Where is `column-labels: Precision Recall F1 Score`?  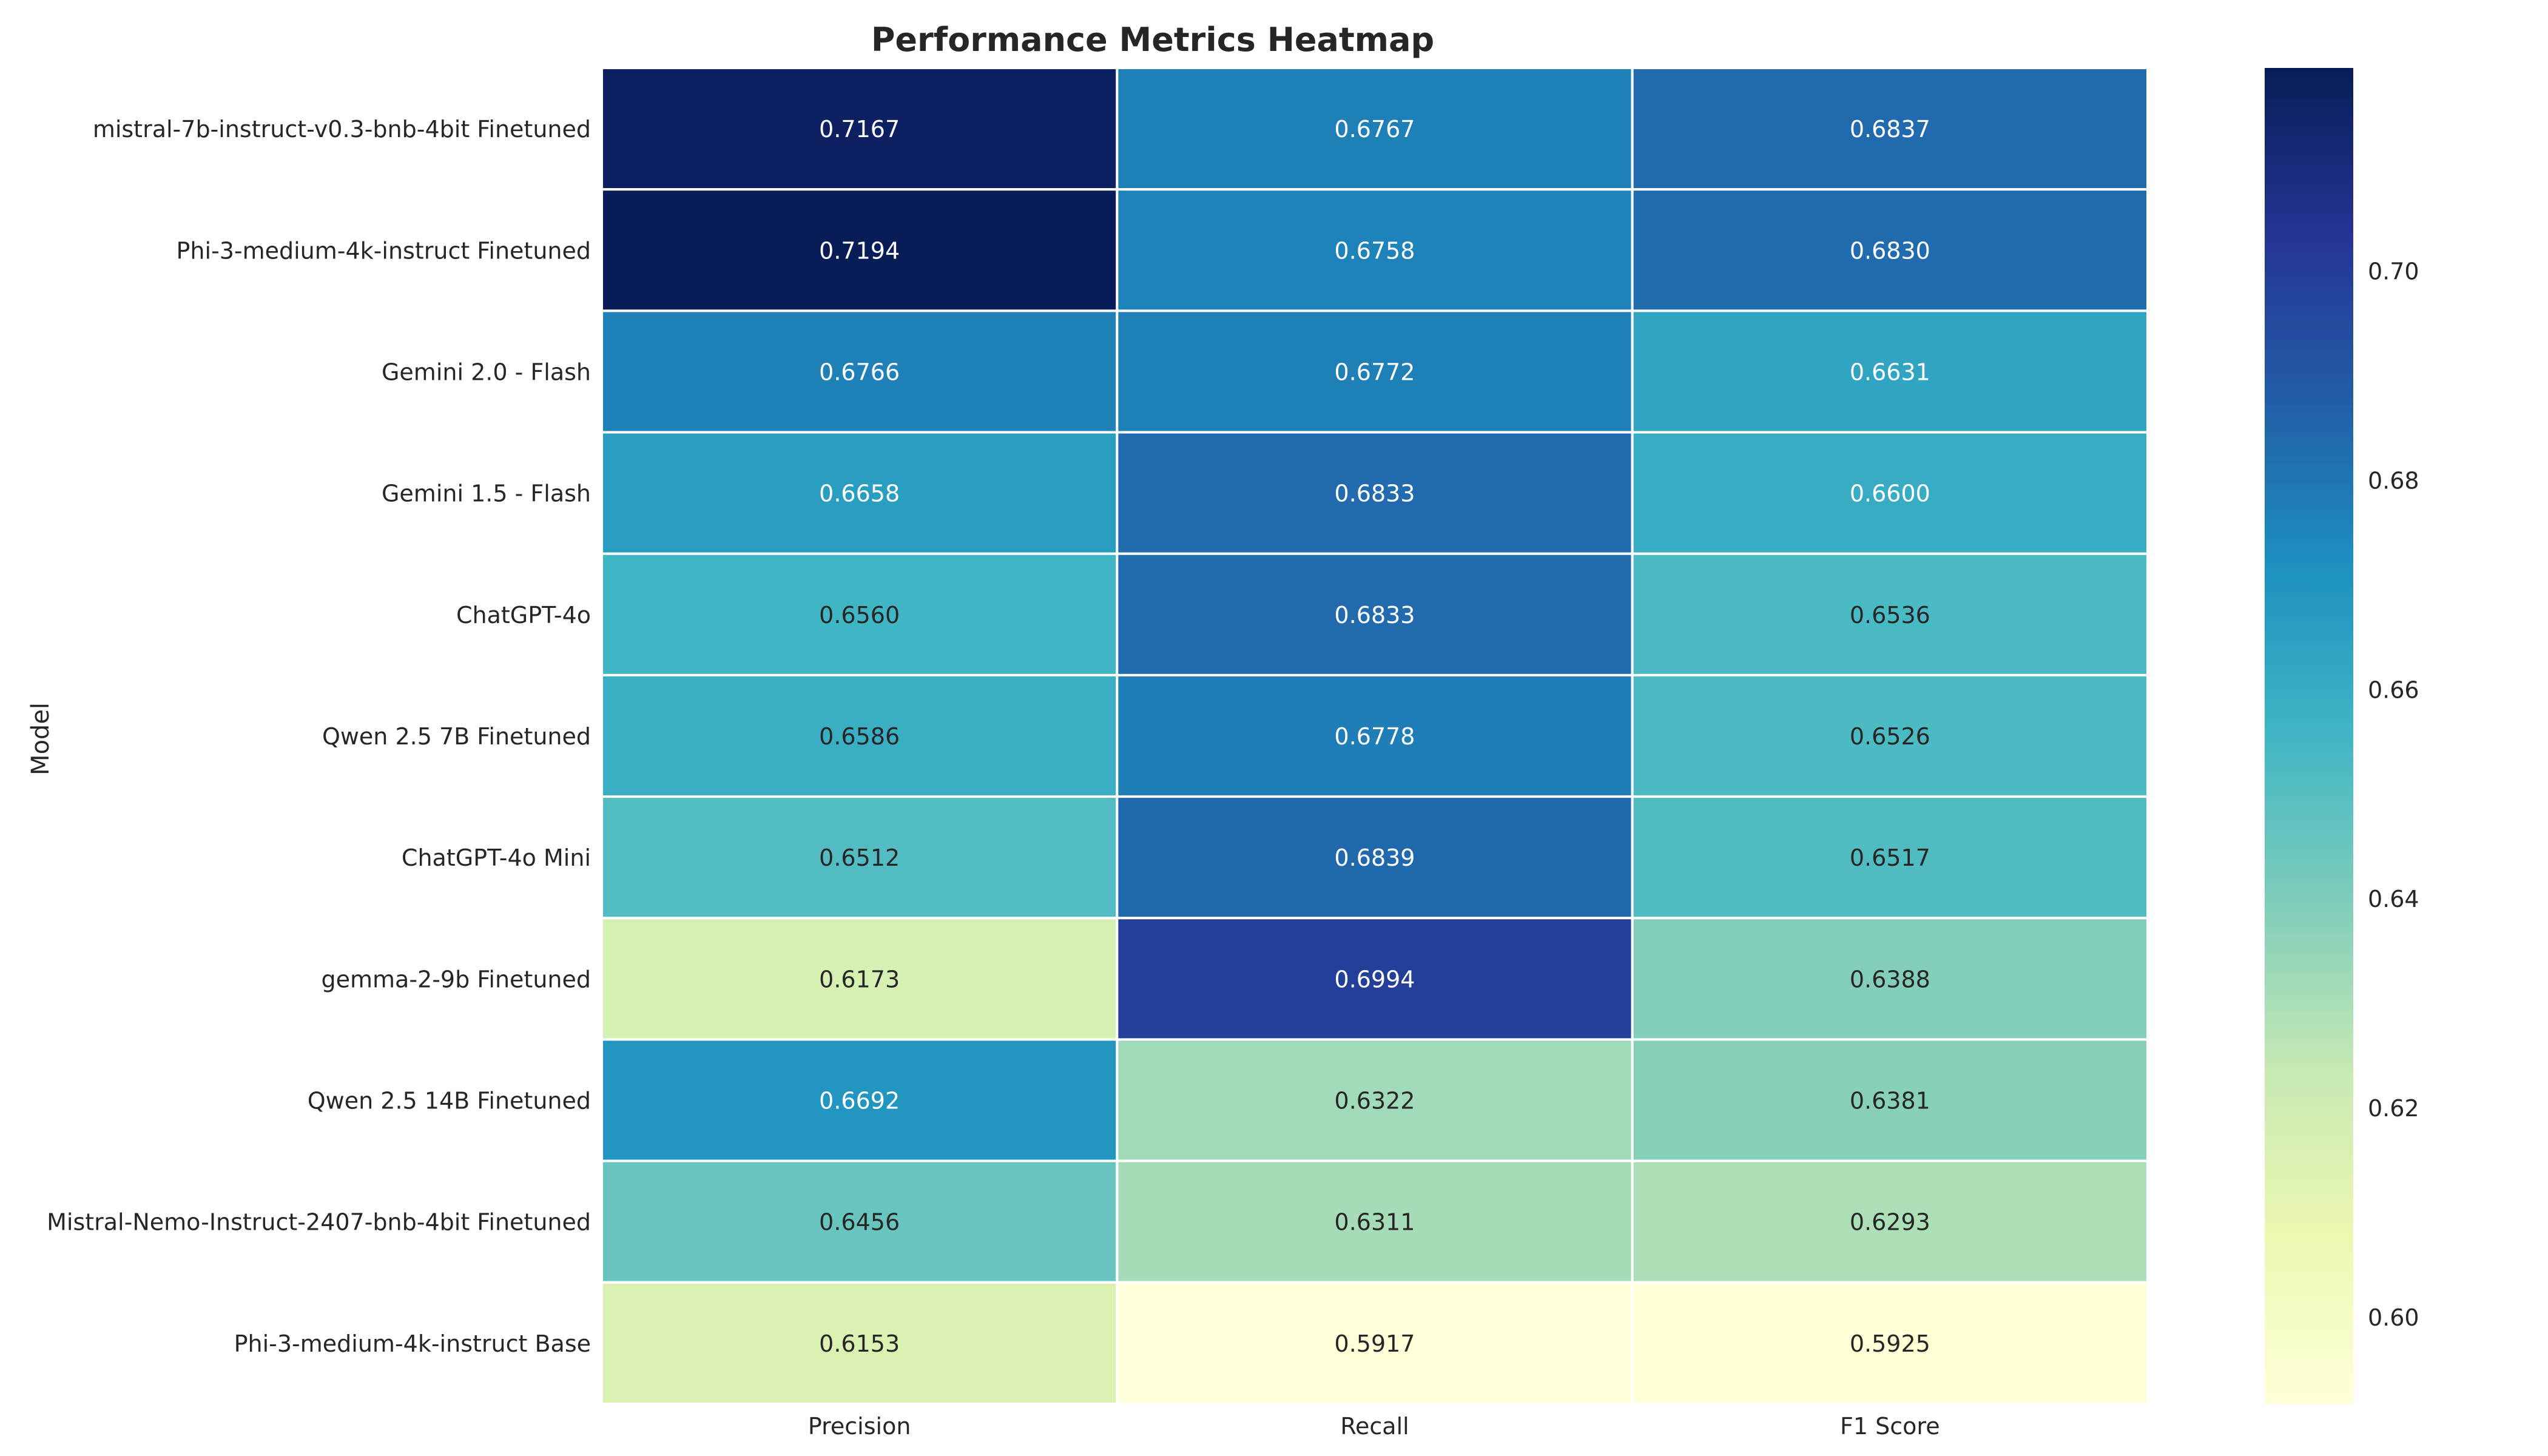
column-labels: Precision Recall F1 Score is located at coordinates (1374, 1426).